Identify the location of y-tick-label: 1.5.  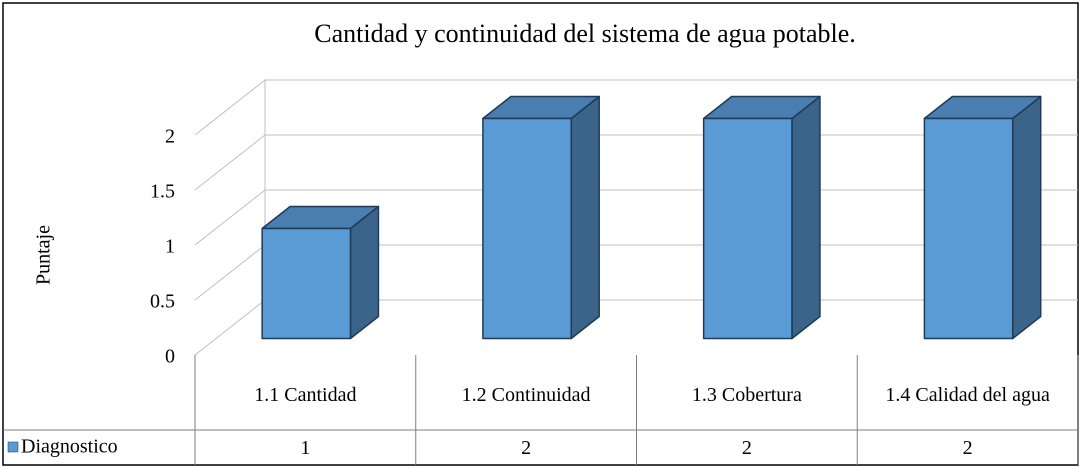
(162, 192).